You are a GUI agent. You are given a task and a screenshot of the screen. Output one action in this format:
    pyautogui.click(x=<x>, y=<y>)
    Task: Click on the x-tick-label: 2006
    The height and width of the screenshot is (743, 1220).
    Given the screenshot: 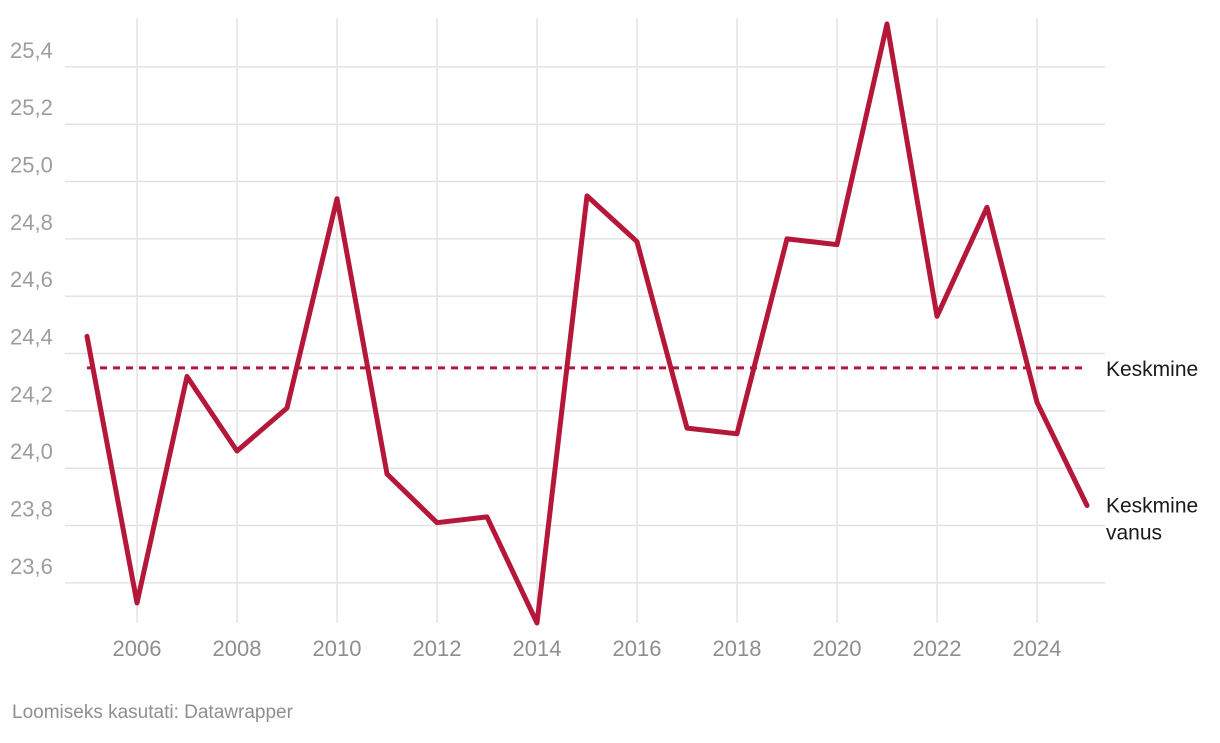 What is the action you would take?
    pyautogui.click(x=137, y=648)
    